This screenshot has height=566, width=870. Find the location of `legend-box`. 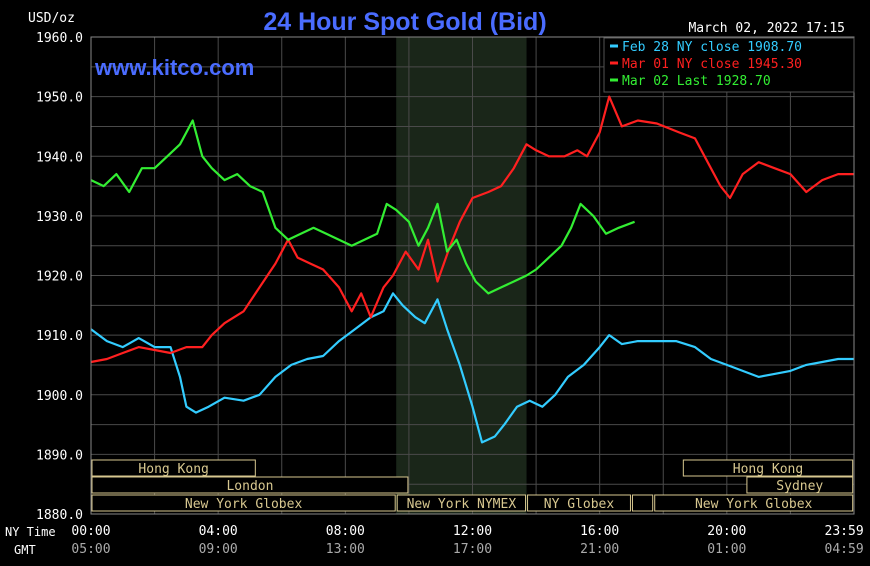

legend-box is located at coordinates (729, 65).